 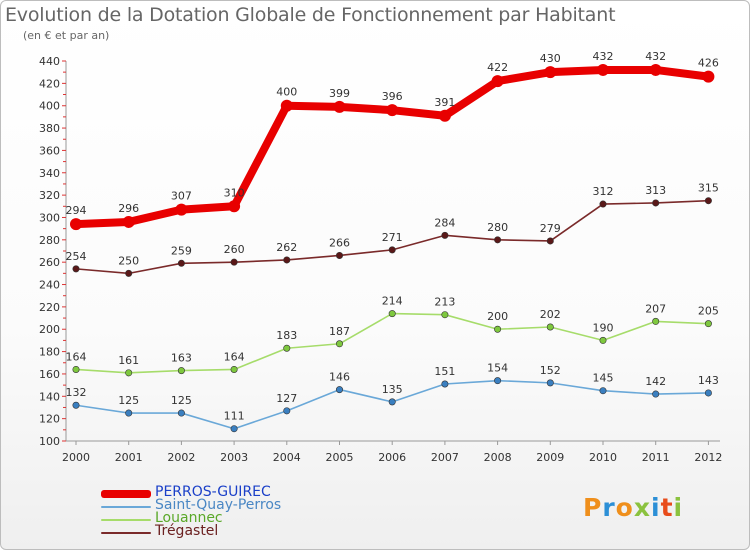 What do you see at coordinates (128, 260) in the screenshot?
I see `data-label: 250` at bounding box center [128, 260].